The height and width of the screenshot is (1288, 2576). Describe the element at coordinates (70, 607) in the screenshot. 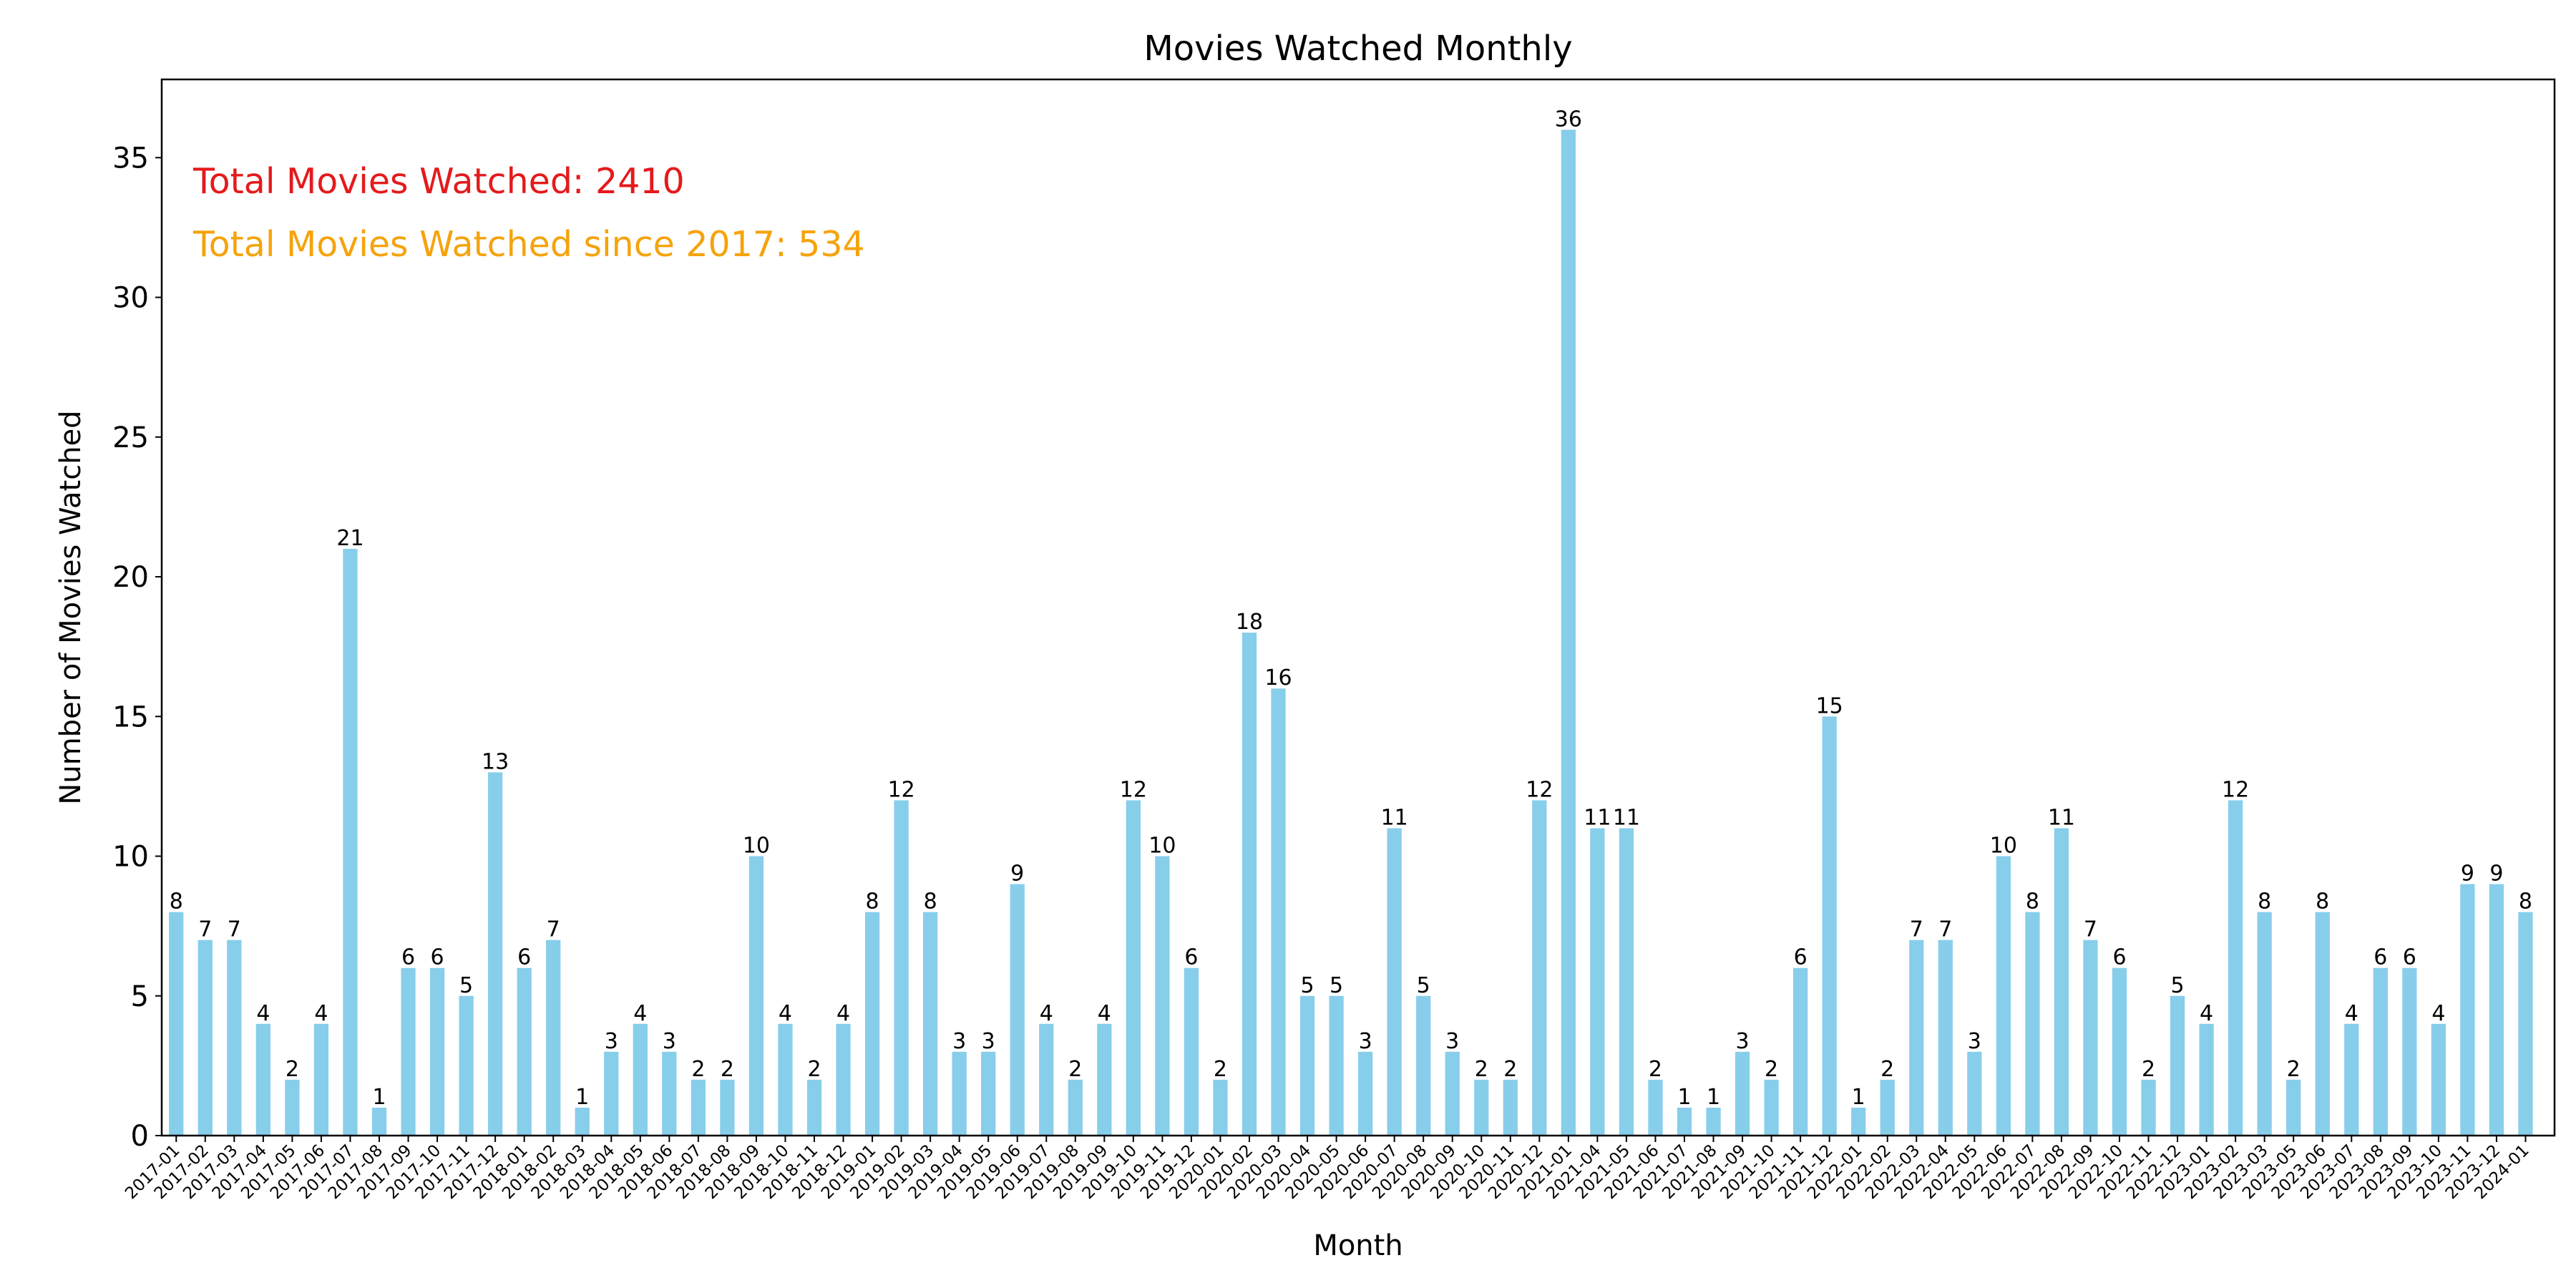

I see `y-axis-label: Number of Movies Watched` at that location.